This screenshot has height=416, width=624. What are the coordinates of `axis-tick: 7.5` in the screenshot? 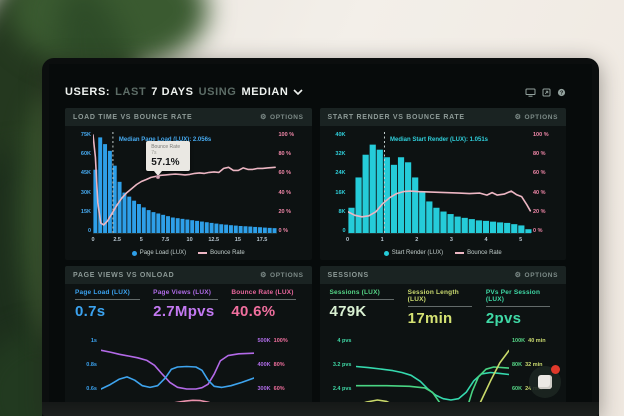 It's located at (165, 240).